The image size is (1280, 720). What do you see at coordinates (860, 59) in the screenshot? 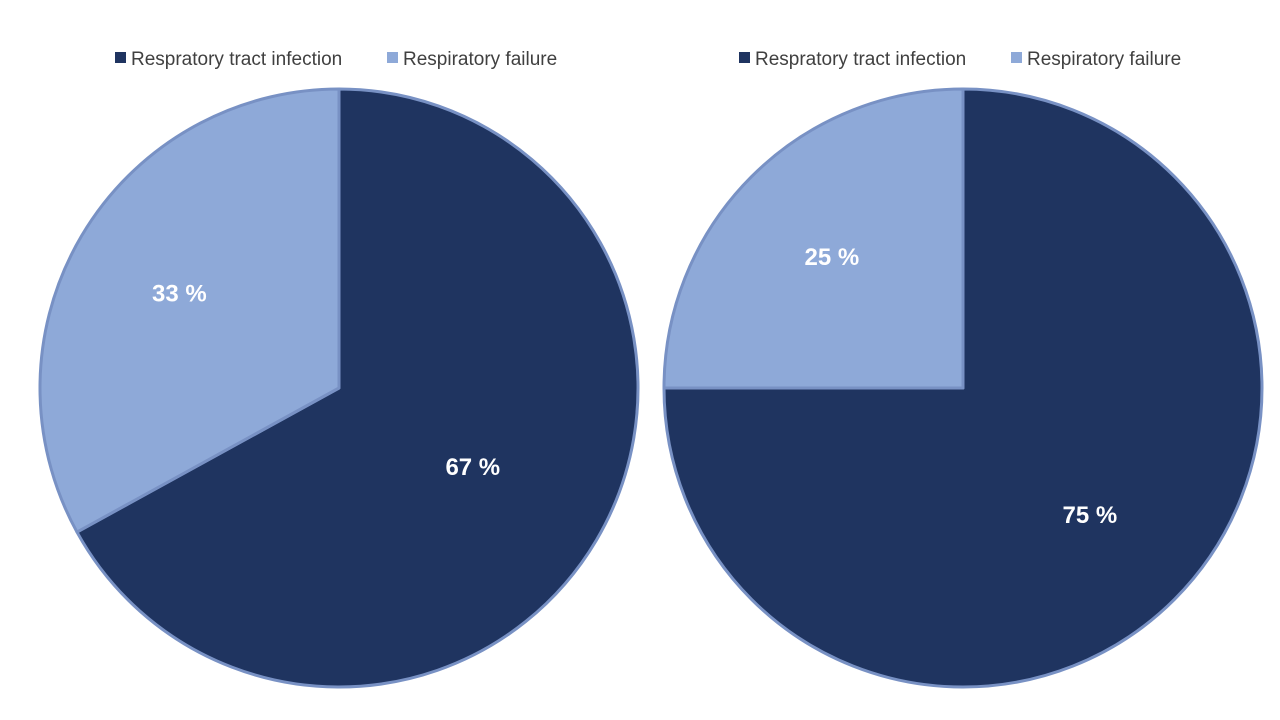
I see `legend-2-label-0: Respratory tract infection` at bounding box center [860, 59].